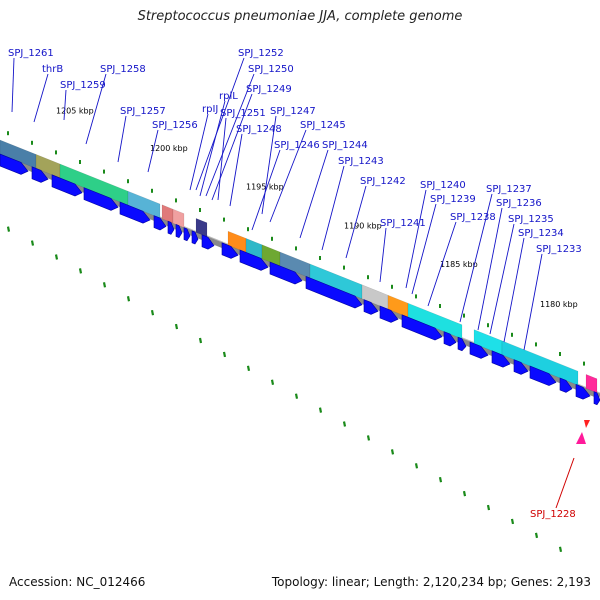  Describe the element at coordinates (75, 110) in the screenshot. I see `kbp-tick-label-1: 1205 kbp` at that location.